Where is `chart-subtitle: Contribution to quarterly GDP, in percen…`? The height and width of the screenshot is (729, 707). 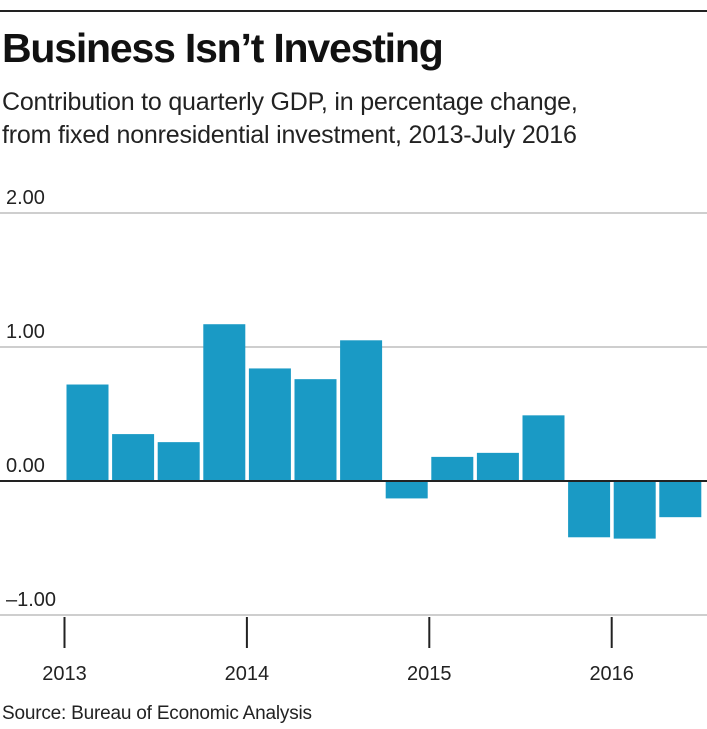
chart-subtitle: Contribution to quarterly GDP, in percen… is located at coordinates (290, 119).